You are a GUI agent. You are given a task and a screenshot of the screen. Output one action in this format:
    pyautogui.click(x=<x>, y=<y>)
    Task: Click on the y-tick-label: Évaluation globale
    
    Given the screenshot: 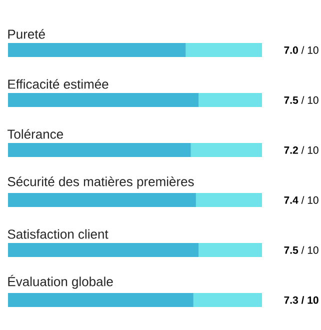 What is the action you would take?
    pyautogui.click(x=60, y=281)
    